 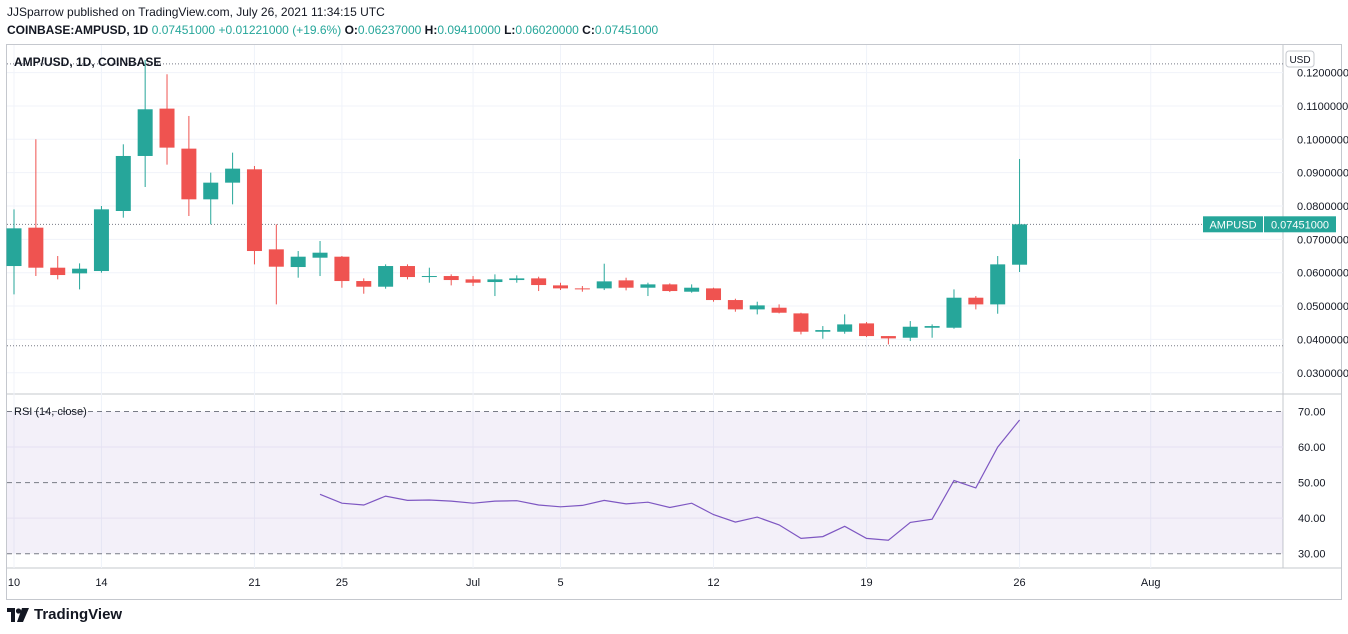 I want to click on tradingview-logo: TradingView, so click(x=64, y=614).